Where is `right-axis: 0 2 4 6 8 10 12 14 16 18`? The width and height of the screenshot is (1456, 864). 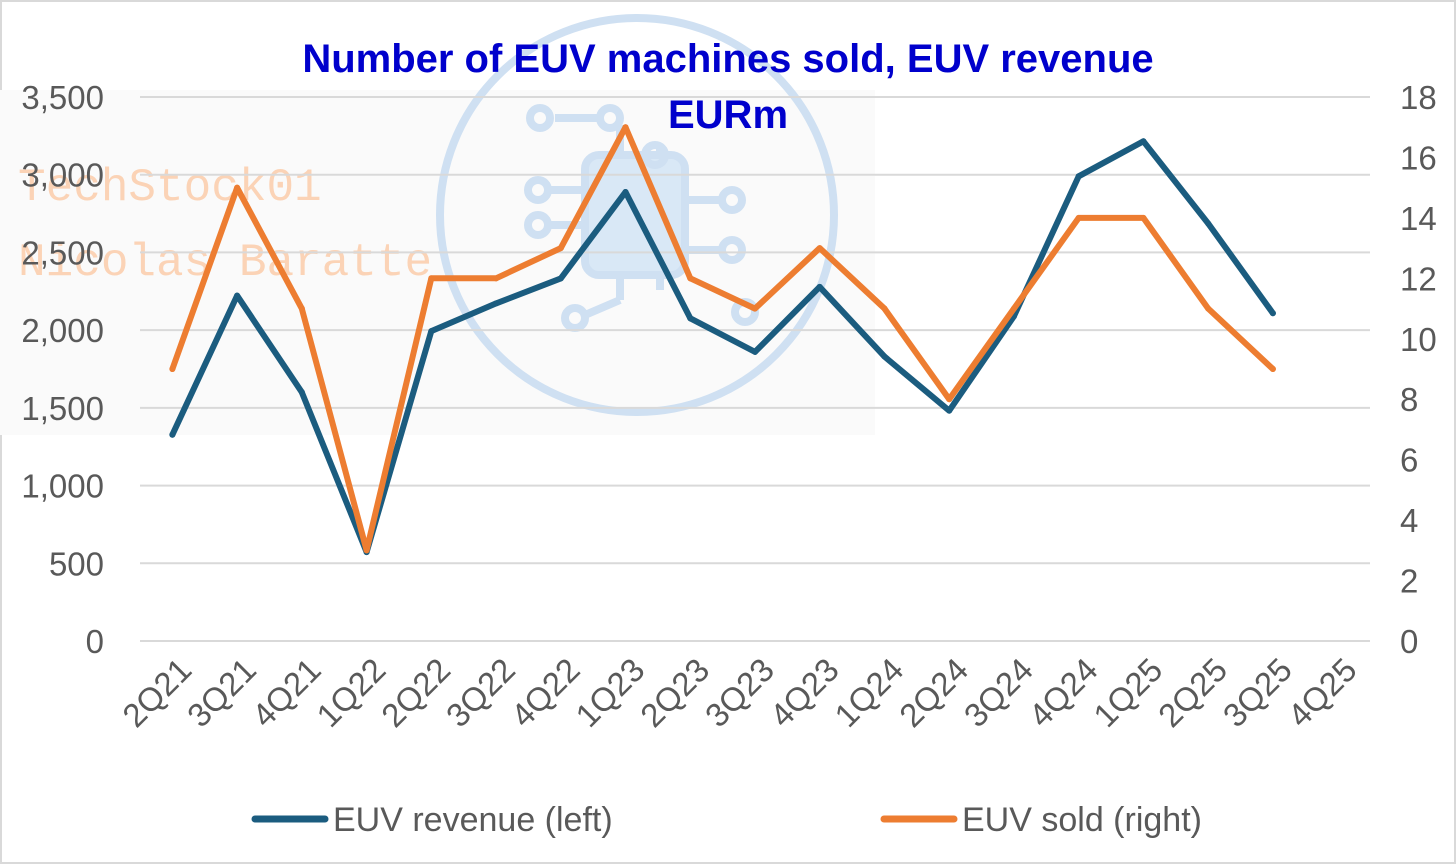
right-axis: 0 2 4 6 8 10 12 14 16 18 is located at coordinates (1418, 369).